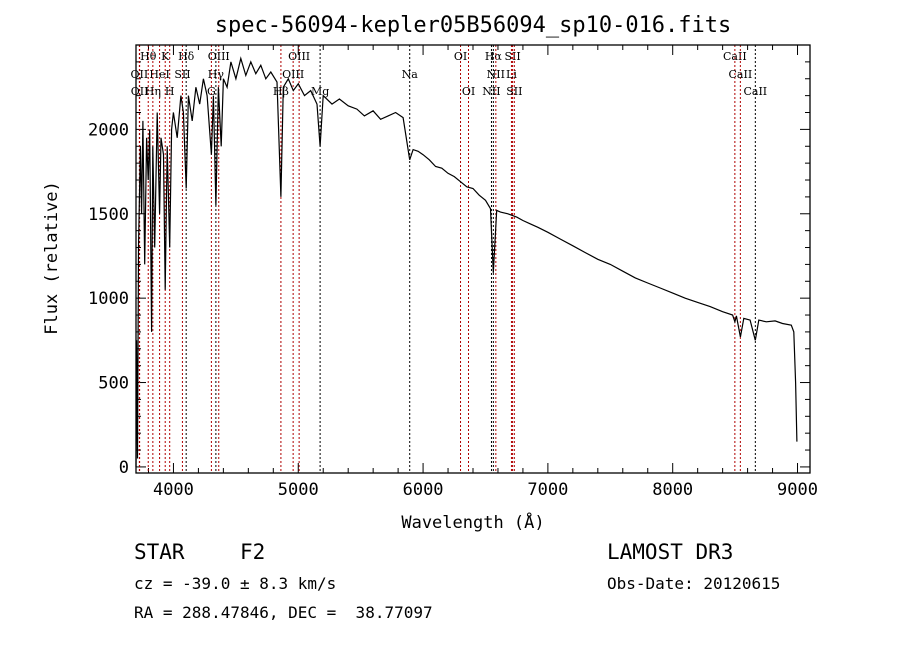 The image size is (900, 649). I want to click on spectral-line-label: Na, so click(410, 74).